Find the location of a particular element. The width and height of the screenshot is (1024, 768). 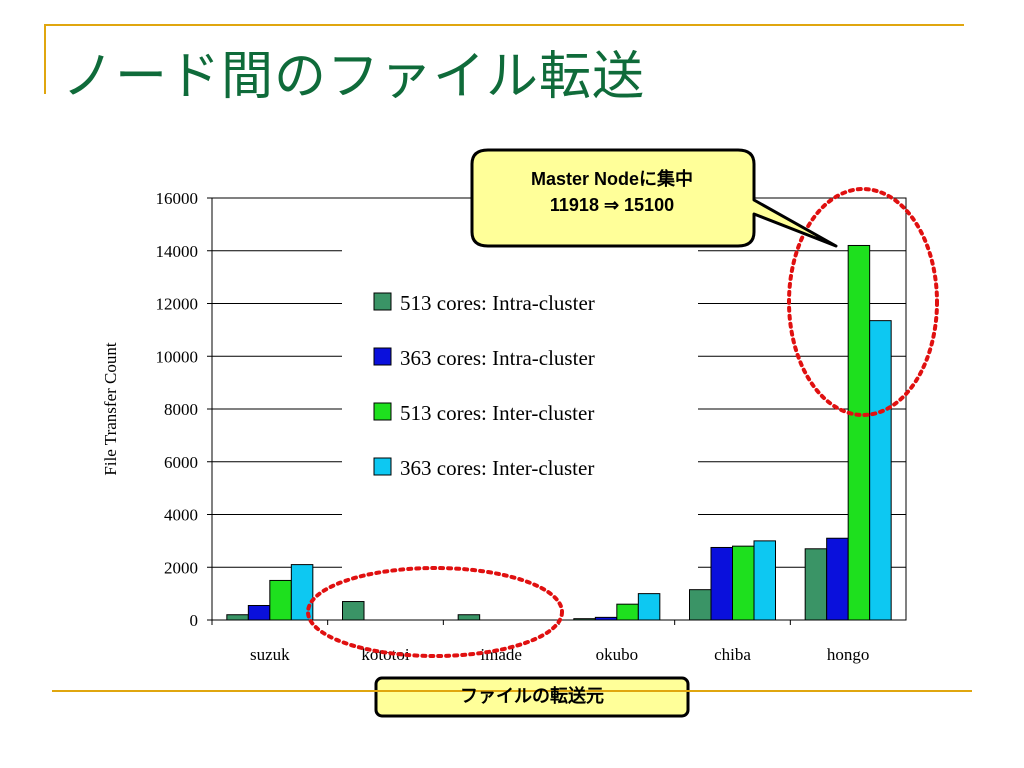

y-tick-label: 14000 is located at coordinates (177, 251).